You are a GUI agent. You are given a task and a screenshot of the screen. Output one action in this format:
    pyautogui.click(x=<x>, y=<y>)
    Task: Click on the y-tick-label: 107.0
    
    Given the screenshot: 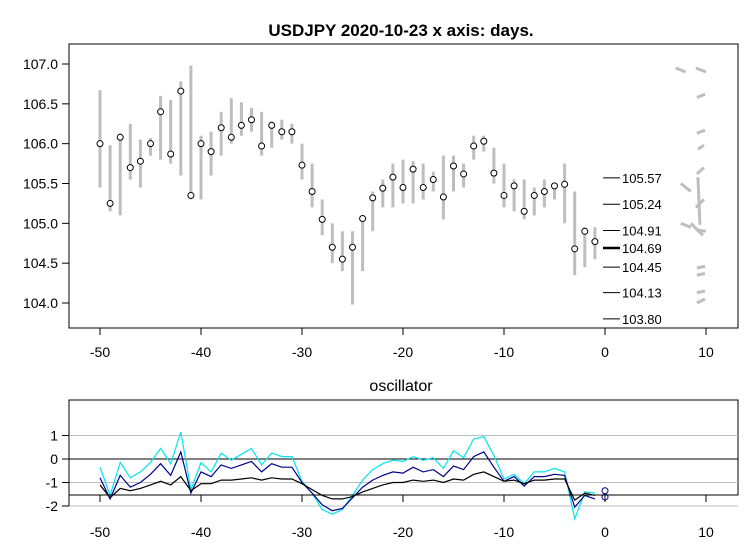 What is the action you would take?
    pyautogui.click(x=40, y=64)
    